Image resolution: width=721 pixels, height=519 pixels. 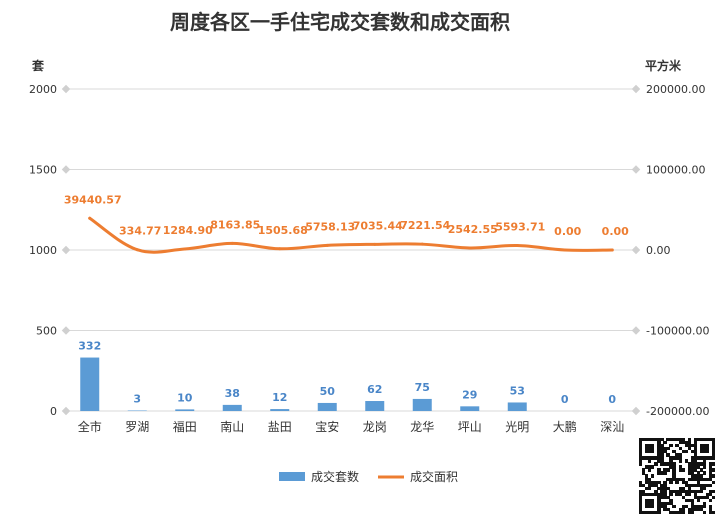 I want to click on right-tick-label: 100000.00, so click(x=676, y=170).